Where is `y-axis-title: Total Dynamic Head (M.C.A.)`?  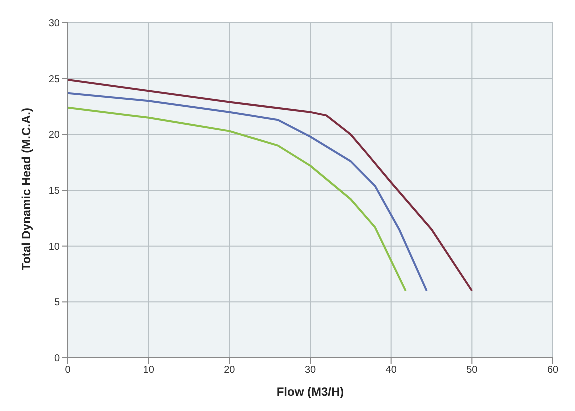 y-axis-title: Total Dynamic Head (M.C.A.) is located at coordinates (26, 189).